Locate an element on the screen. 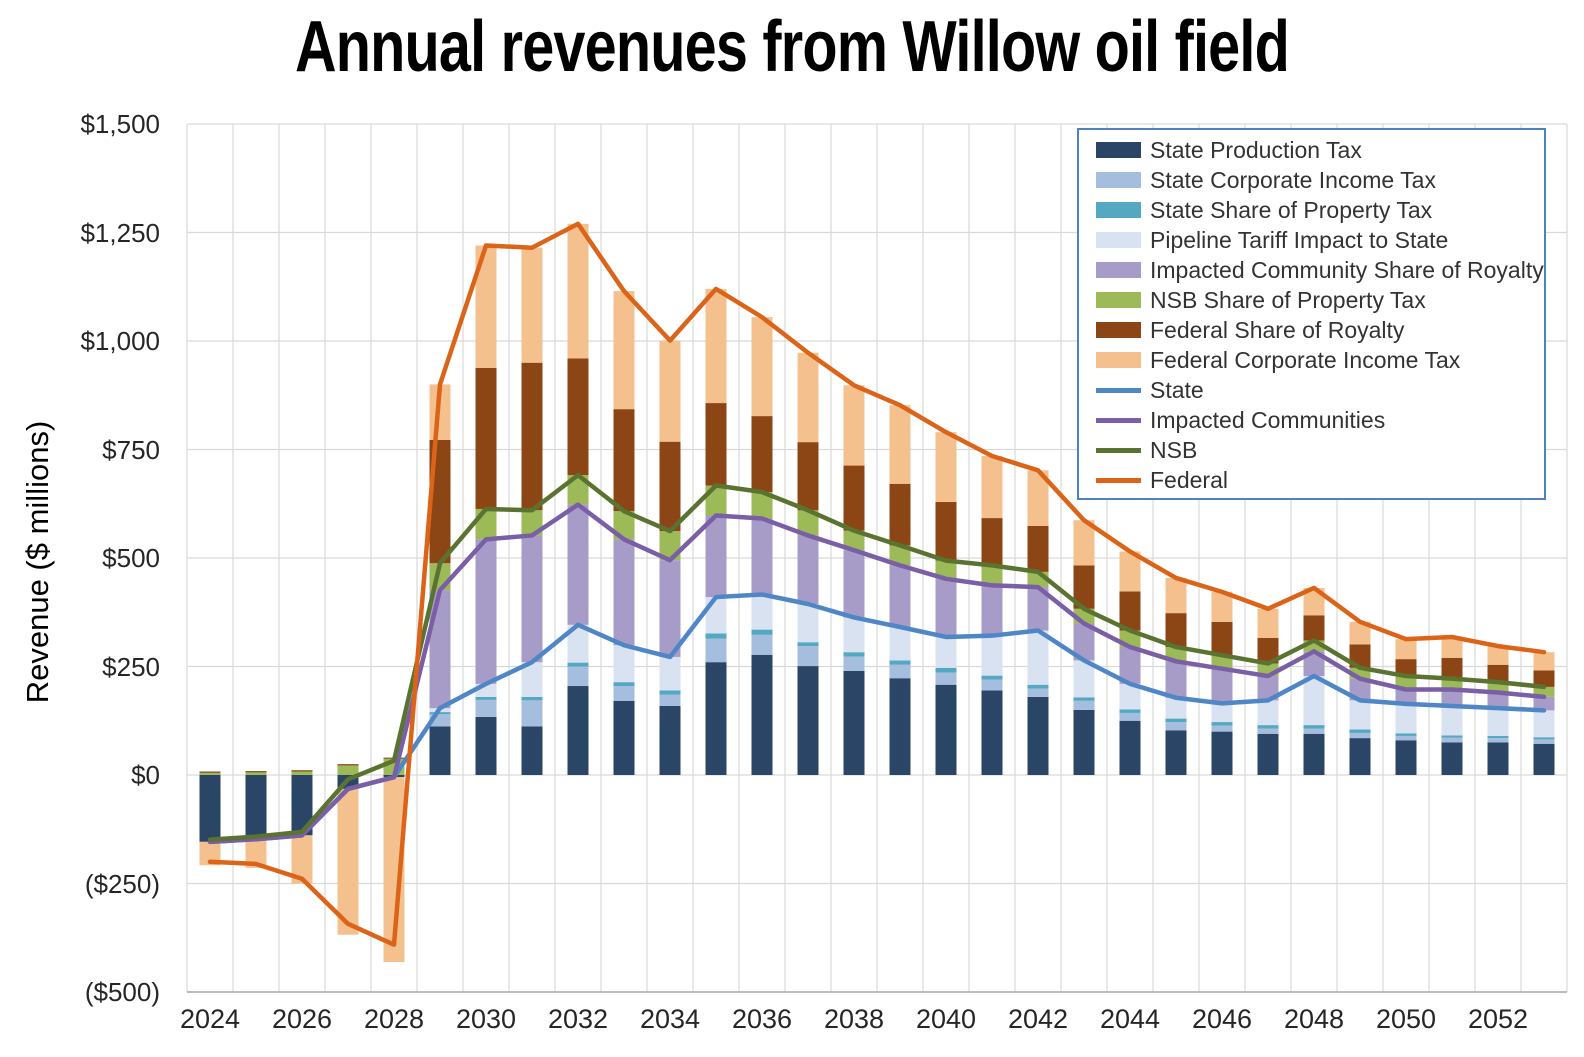 The image size is (1584, 1057). x-tick-label: 2046 is located at coordinates (1222, 1019).